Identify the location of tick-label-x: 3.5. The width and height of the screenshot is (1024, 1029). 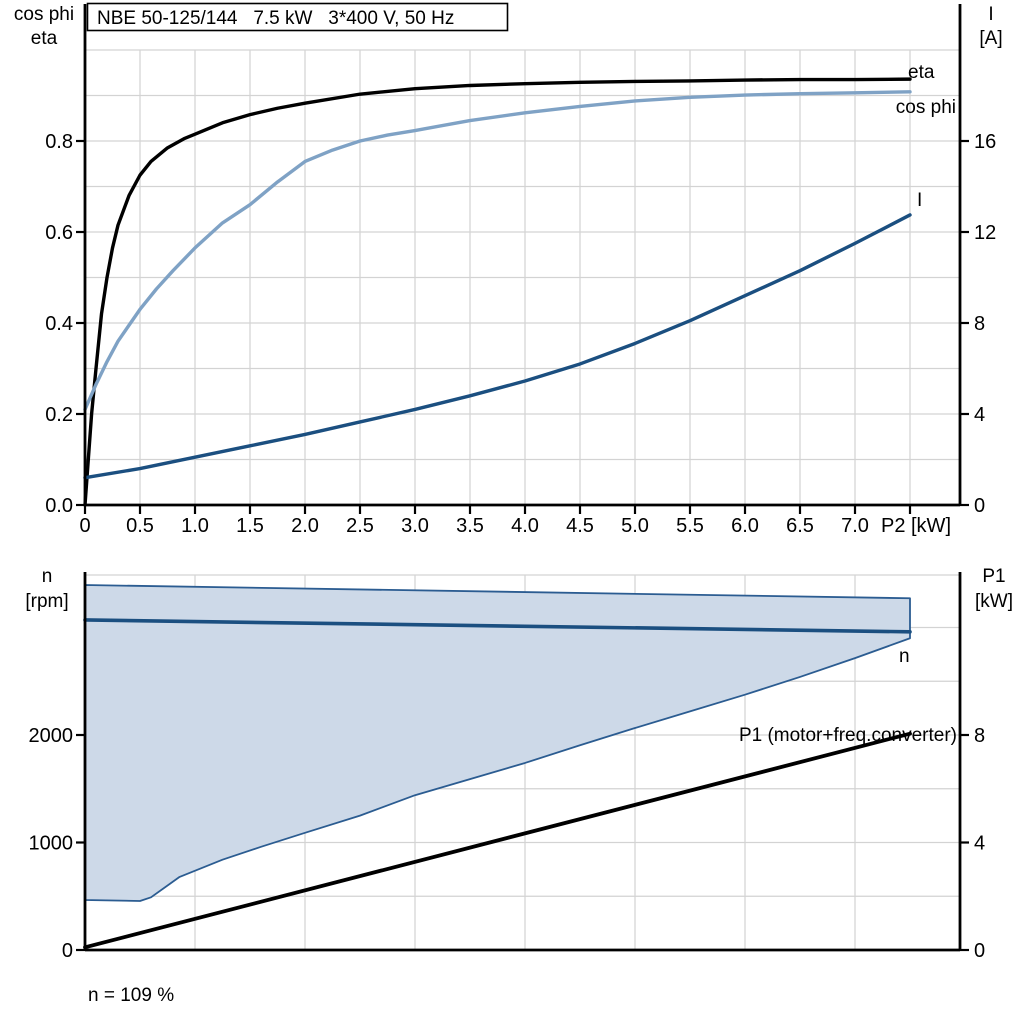
(470, 526).